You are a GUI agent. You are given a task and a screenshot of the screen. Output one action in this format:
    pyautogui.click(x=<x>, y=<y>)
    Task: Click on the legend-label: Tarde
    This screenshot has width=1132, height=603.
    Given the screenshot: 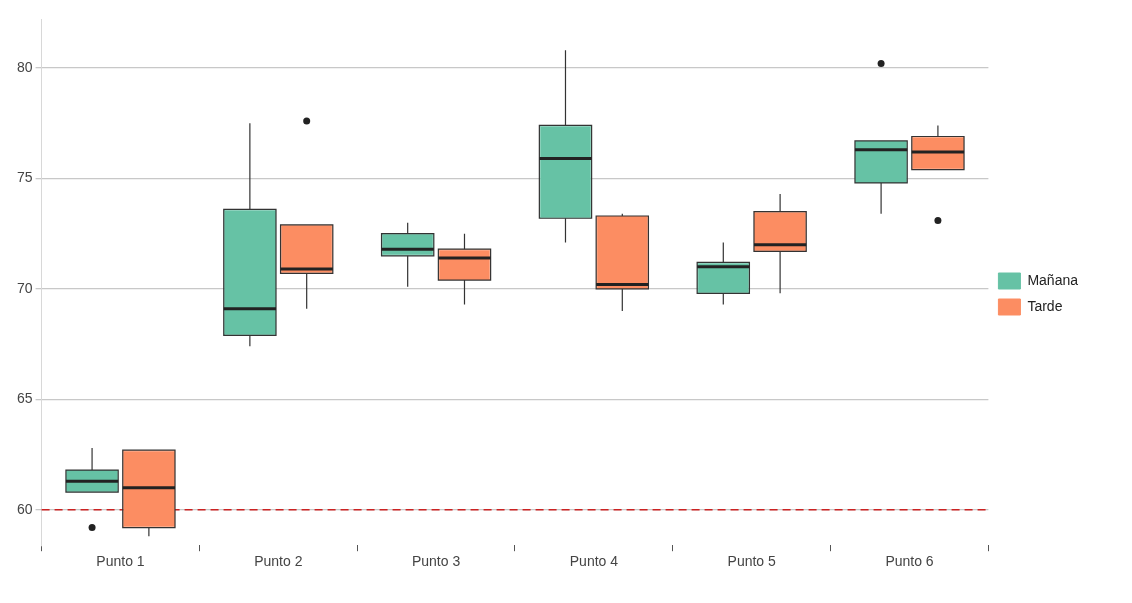 What is the action you would take?
    pyautogui.click(x=1045, y=305)
    